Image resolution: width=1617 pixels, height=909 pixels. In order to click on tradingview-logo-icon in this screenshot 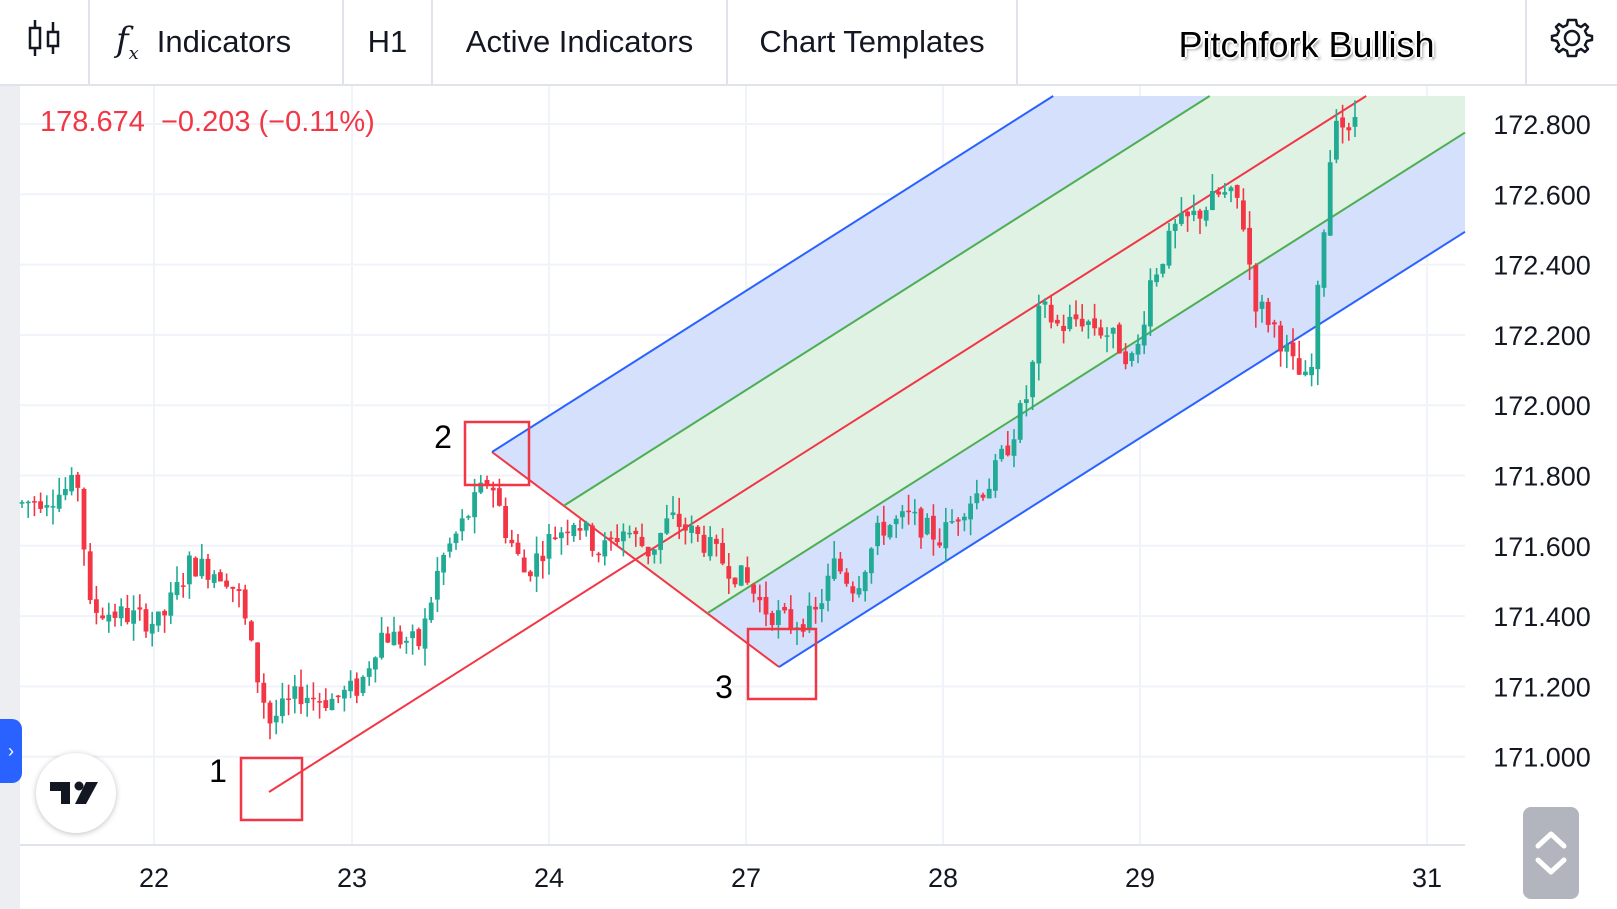, I will do `click(76, 793)`.